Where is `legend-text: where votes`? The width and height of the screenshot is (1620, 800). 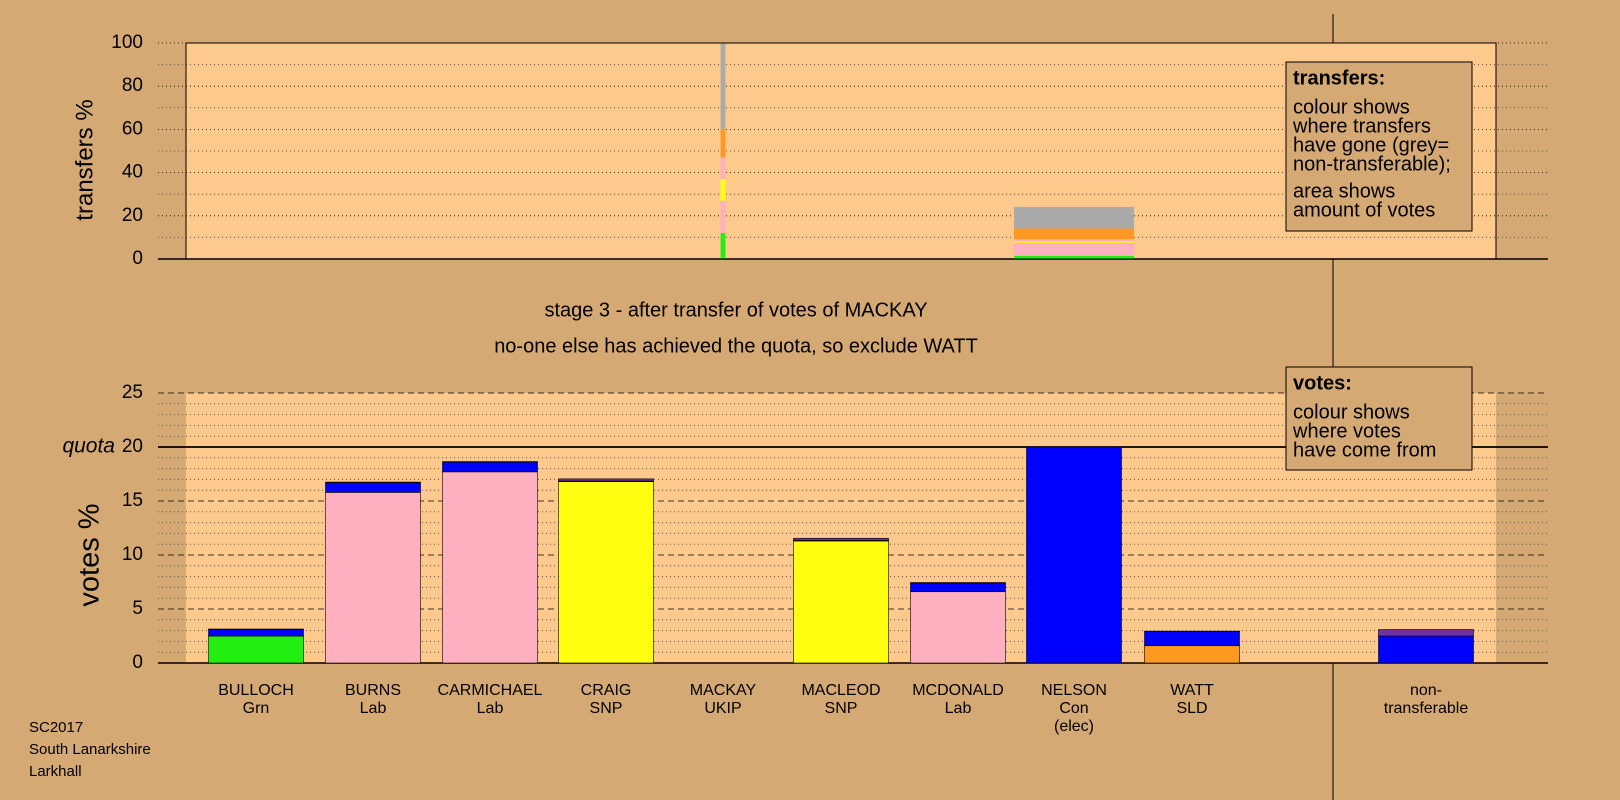 legend-text: where votes is located at coordinates (1346, 431).